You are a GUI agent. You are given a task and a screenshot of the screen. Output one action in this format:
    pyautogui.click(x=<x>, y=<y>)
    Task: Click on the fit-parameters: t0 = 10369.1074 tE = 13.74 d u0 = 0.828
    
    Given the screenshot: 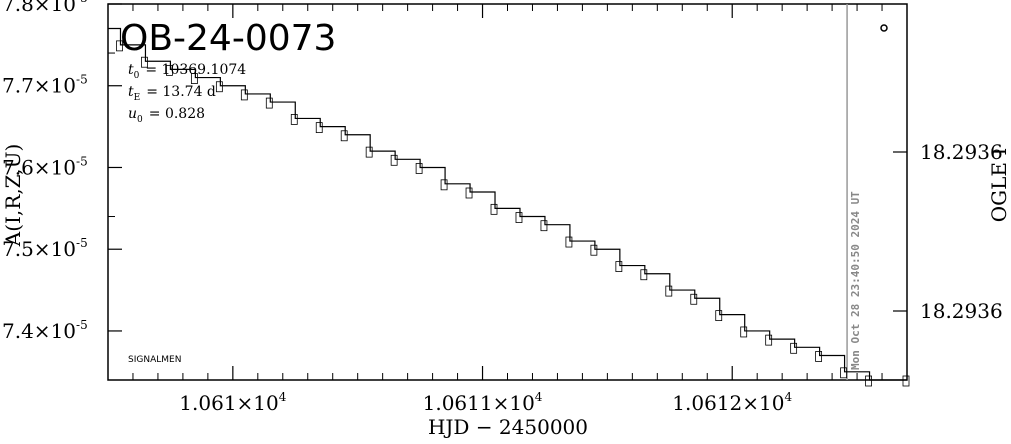 What is the action you would take?
    pyautogui.click(x=187, y=93)
    